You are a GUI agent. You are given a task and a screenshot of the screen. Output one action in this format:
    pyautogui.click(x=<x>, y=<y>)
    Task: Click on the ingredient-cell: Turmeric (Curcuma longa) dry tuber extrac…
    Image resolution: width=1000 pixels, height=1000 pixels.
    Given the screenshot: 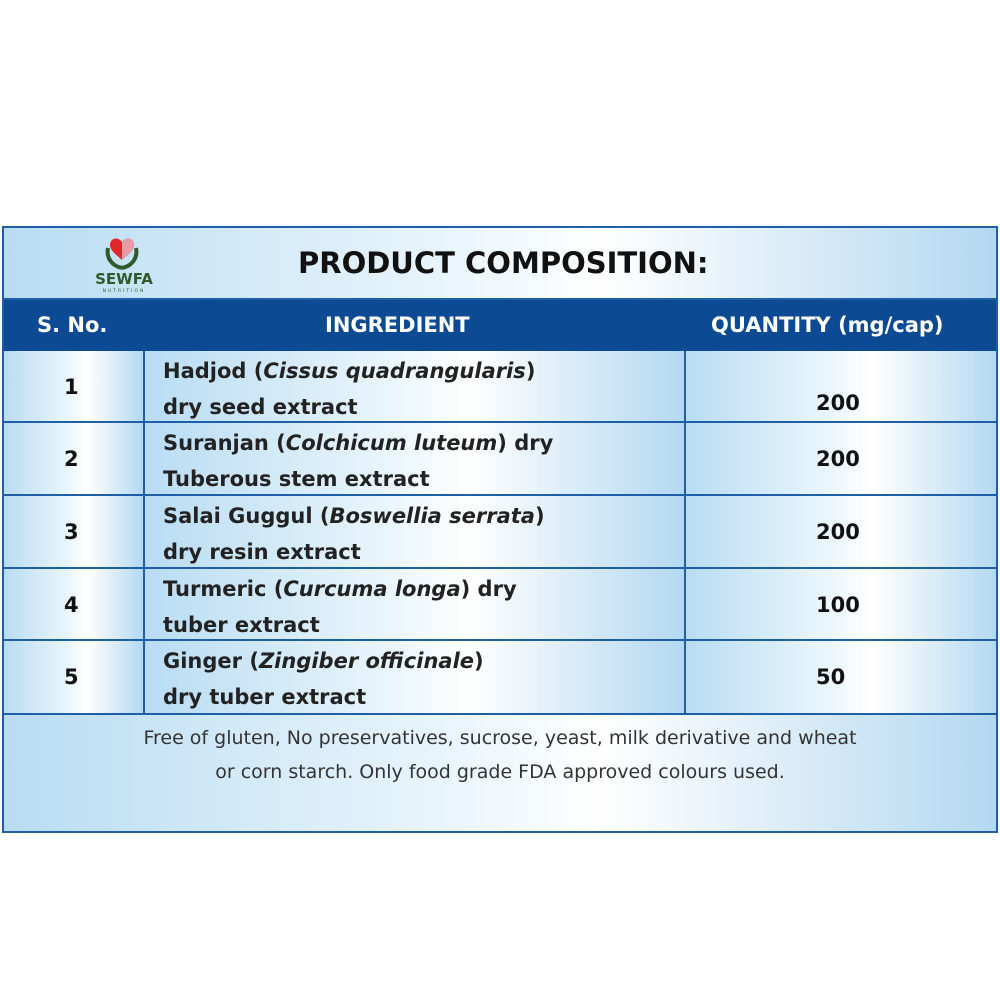 What is the action you would take?
    pyautogui.click(x=415, y=604)
    